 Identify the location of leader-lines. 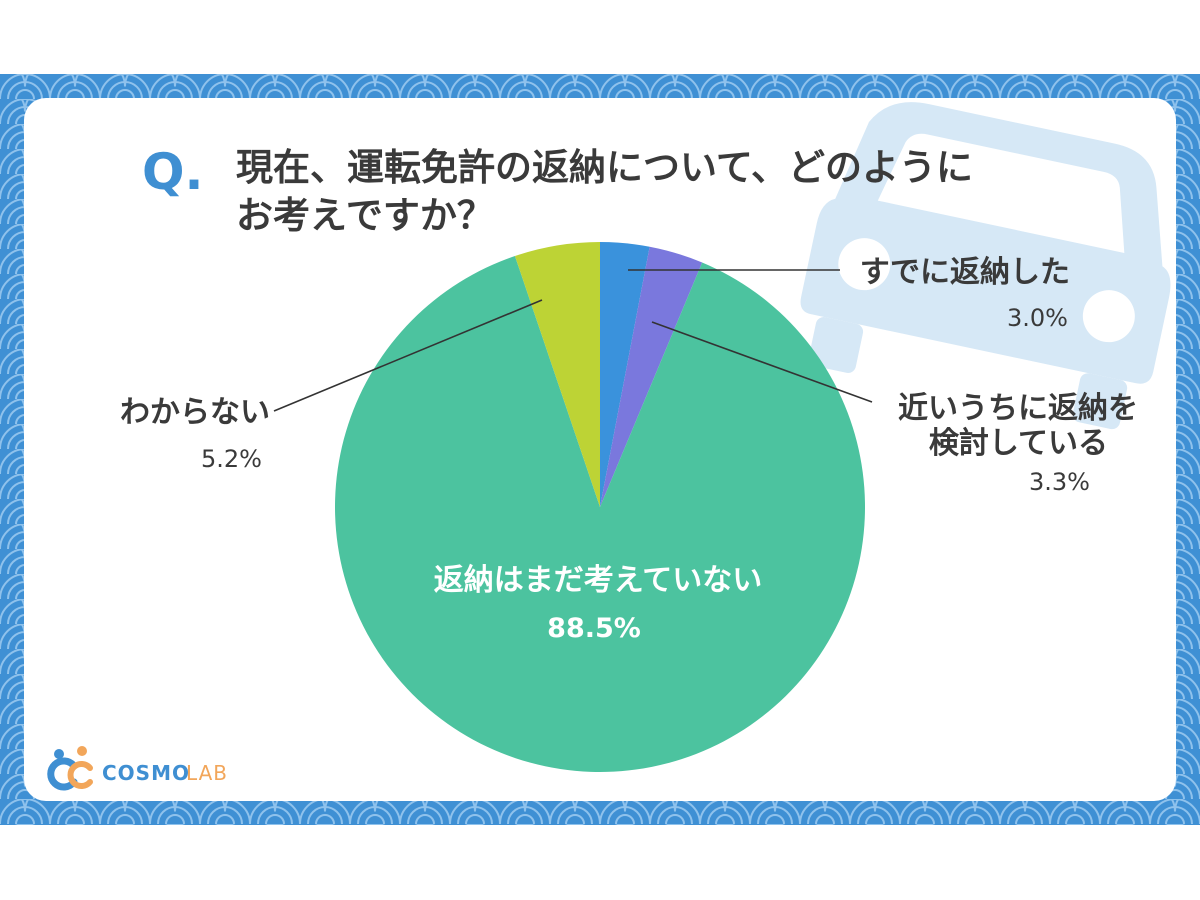
(573, 340).